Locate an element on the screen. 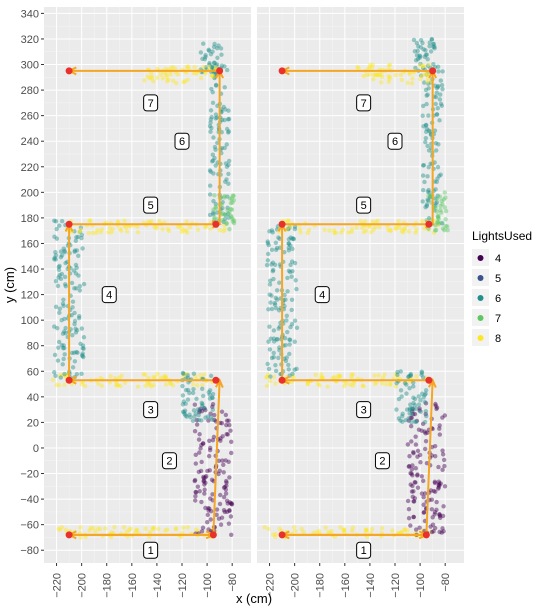 The height and width of the screenshot is (613, 550). segment-label: 6 is located at coordinates (395, 142).